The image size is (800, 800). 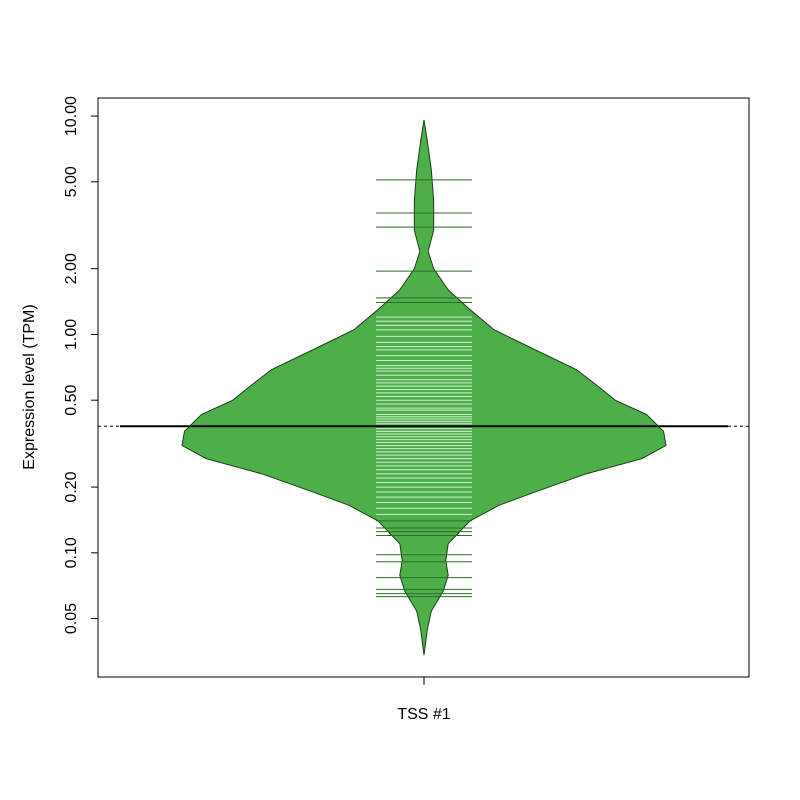 I want to click on x-tick-label: TSS #1, so click(x=423, y=714).